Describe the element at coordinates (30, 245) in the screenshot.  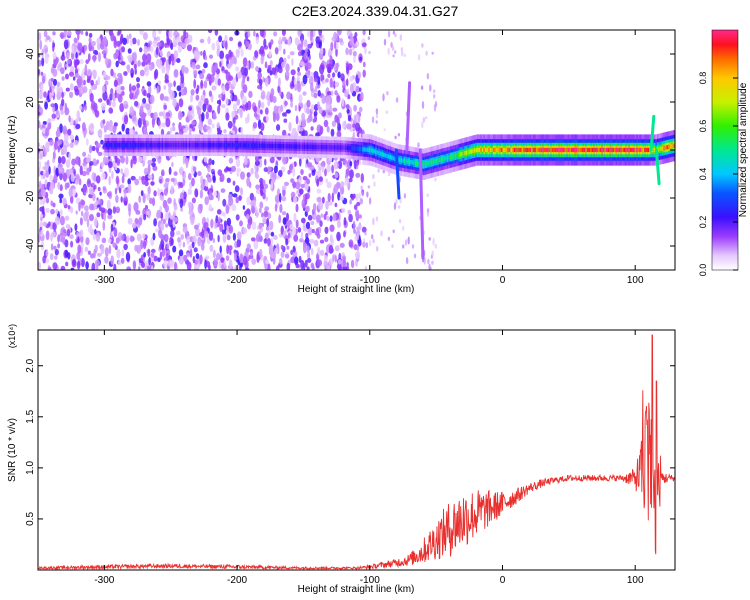
I see `y-tick-label: -40` at that location.